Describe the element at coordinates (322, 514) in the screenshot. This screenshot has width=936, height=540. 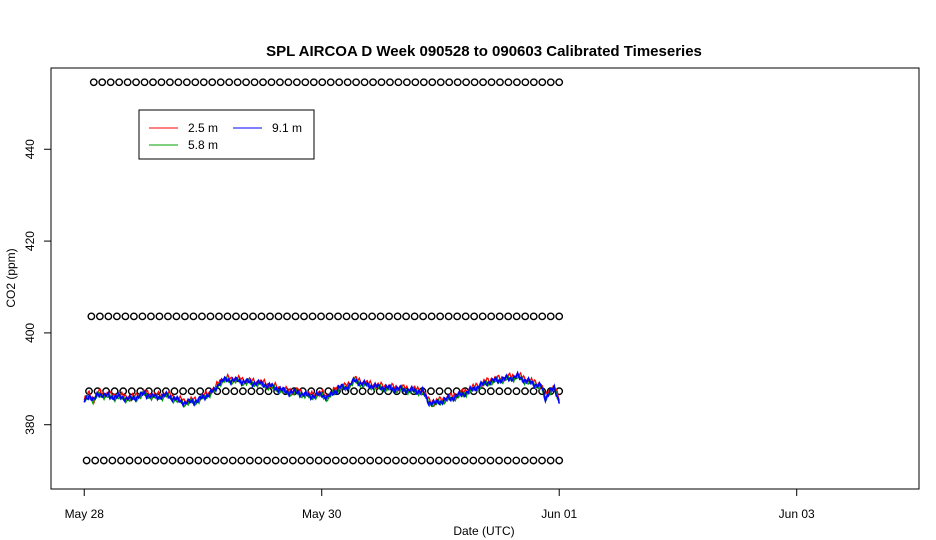
I see `x-tick-label: May 30` at that location.